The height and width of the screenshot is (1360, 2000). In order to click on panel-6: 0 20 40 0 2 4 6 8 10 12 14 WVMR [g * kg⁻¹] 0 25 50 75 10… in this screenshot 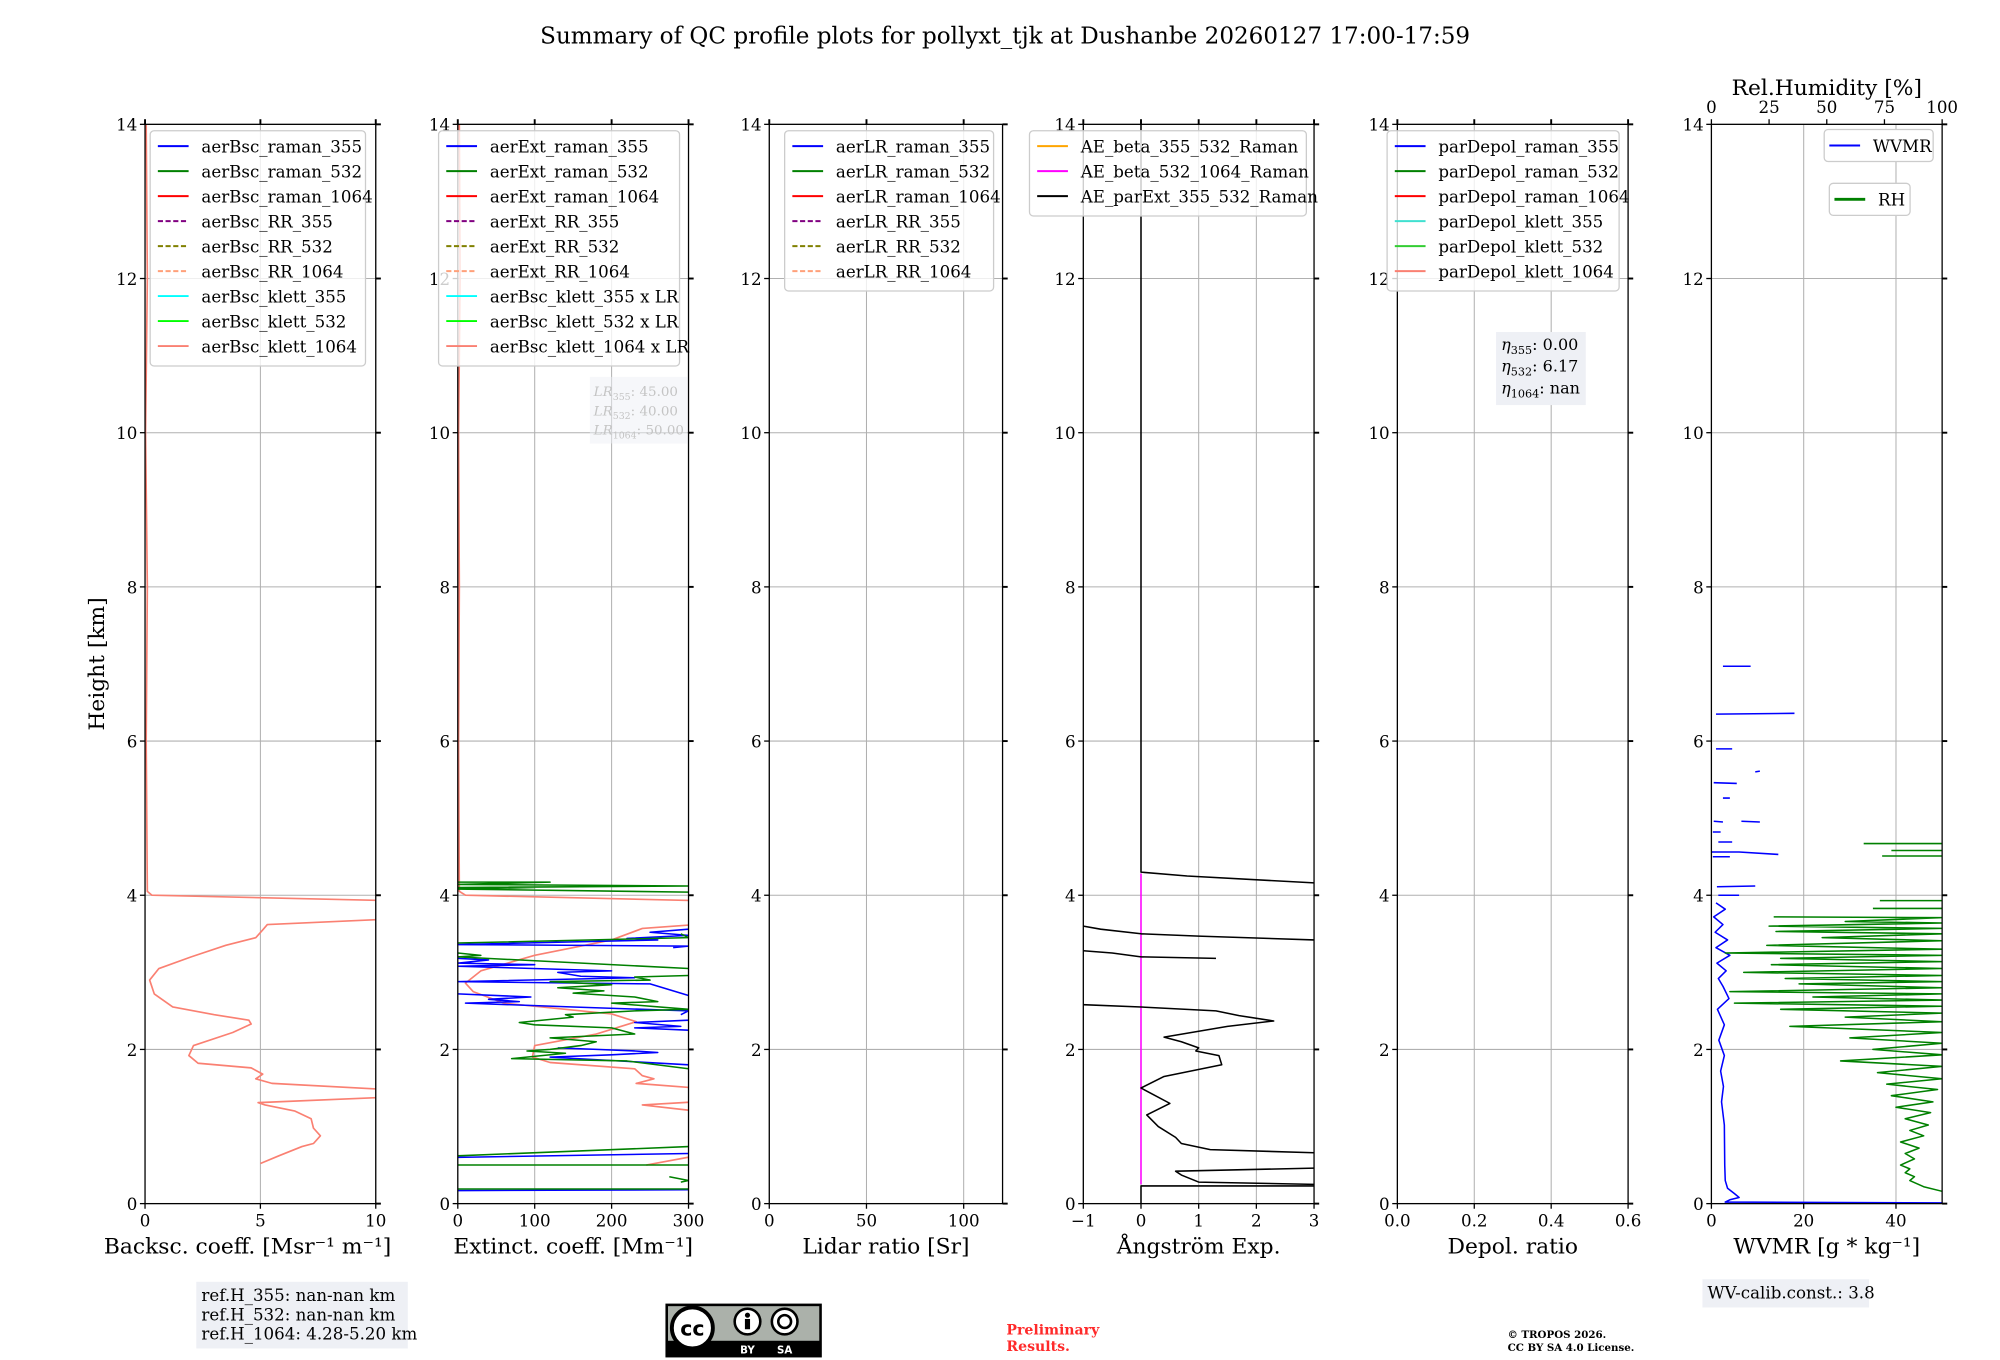, I will do `click(1821, 668)`.